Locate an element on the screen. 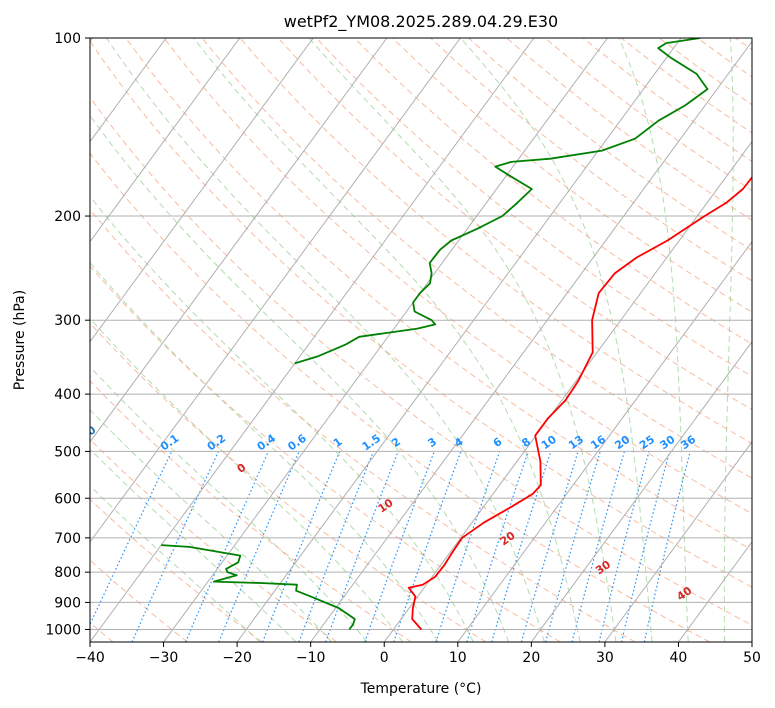  mixing-ratio-label: 20 is located at coordinates (622, 443).